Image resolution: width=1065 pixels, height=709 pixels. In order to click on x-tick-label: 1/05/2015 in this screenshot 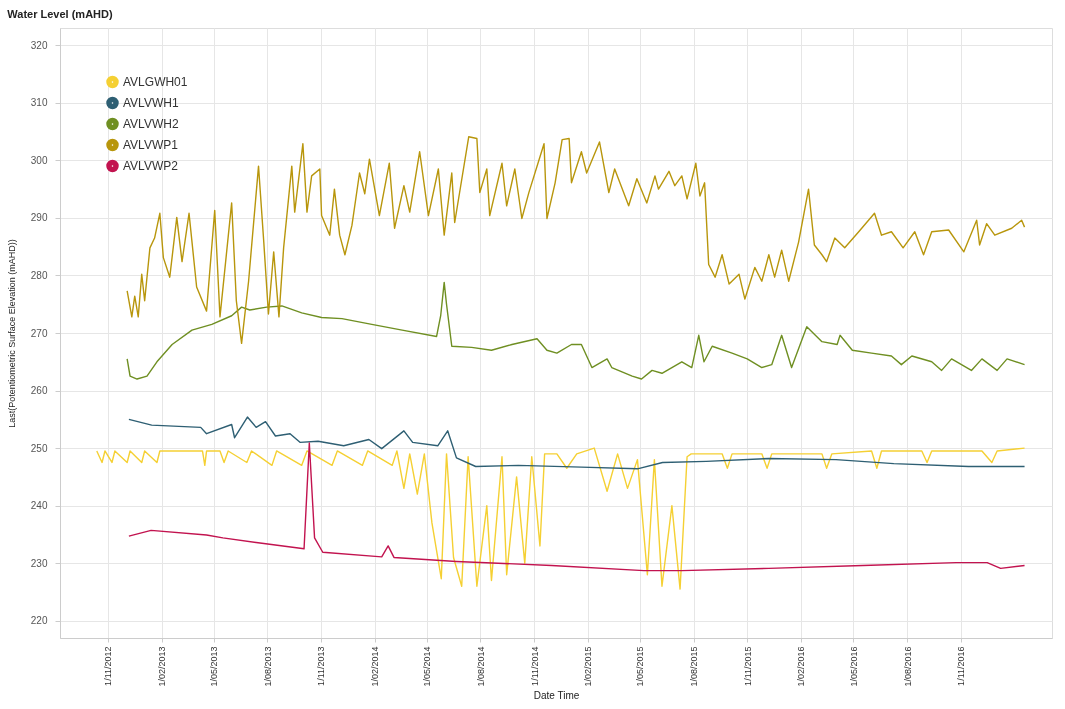, I will do `click(640, 666)`.